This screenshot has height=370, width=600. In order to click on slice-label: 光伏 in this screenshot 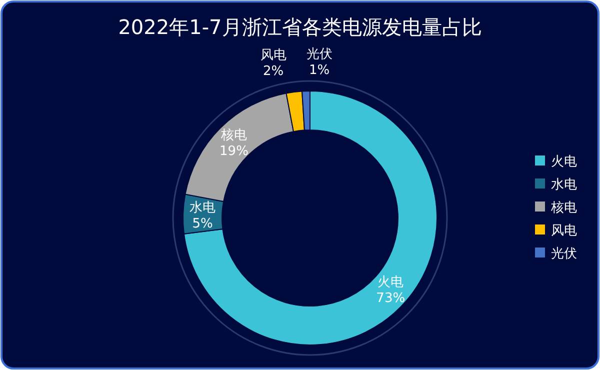, I will do `click(319, 54)`.